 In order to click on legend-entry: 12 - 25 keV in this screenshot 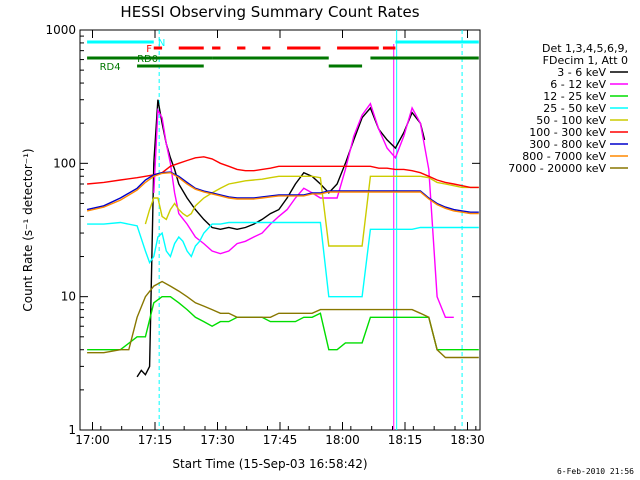, I will do `click(574, 96)`.